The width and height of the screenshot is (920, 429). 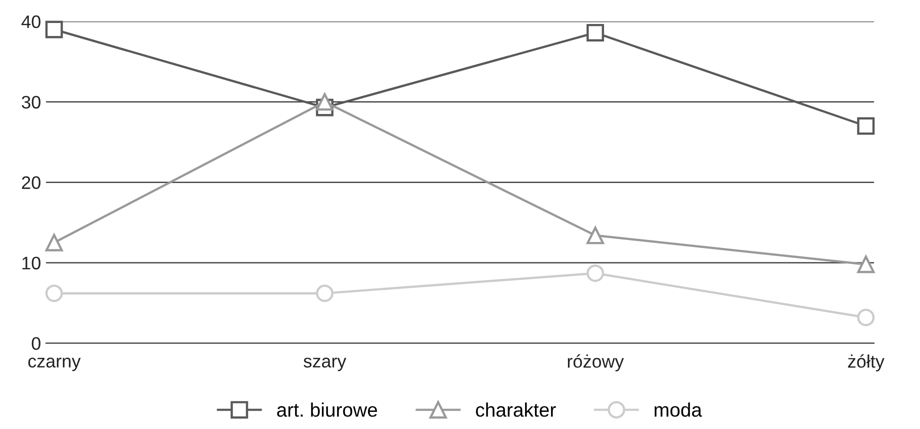 I want to click on x-tick-label: różowy, so click(x=596, y=363).